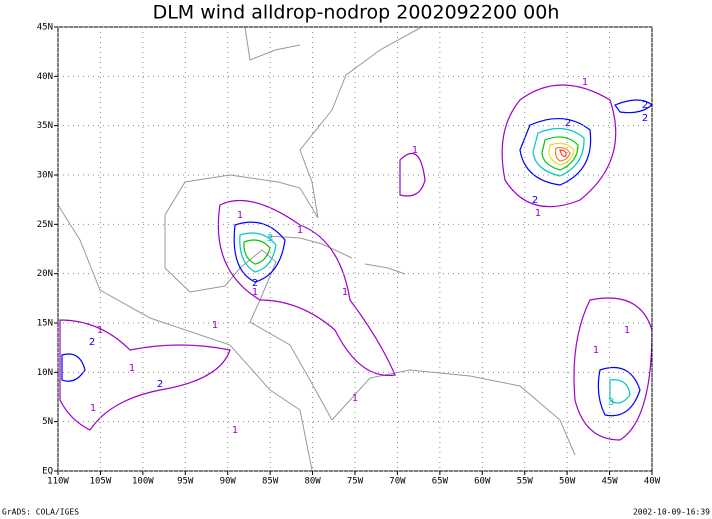 The width and height of the screenshot is (712, 519). I want to click on y-tick-label: 5N, so click(47, 422).